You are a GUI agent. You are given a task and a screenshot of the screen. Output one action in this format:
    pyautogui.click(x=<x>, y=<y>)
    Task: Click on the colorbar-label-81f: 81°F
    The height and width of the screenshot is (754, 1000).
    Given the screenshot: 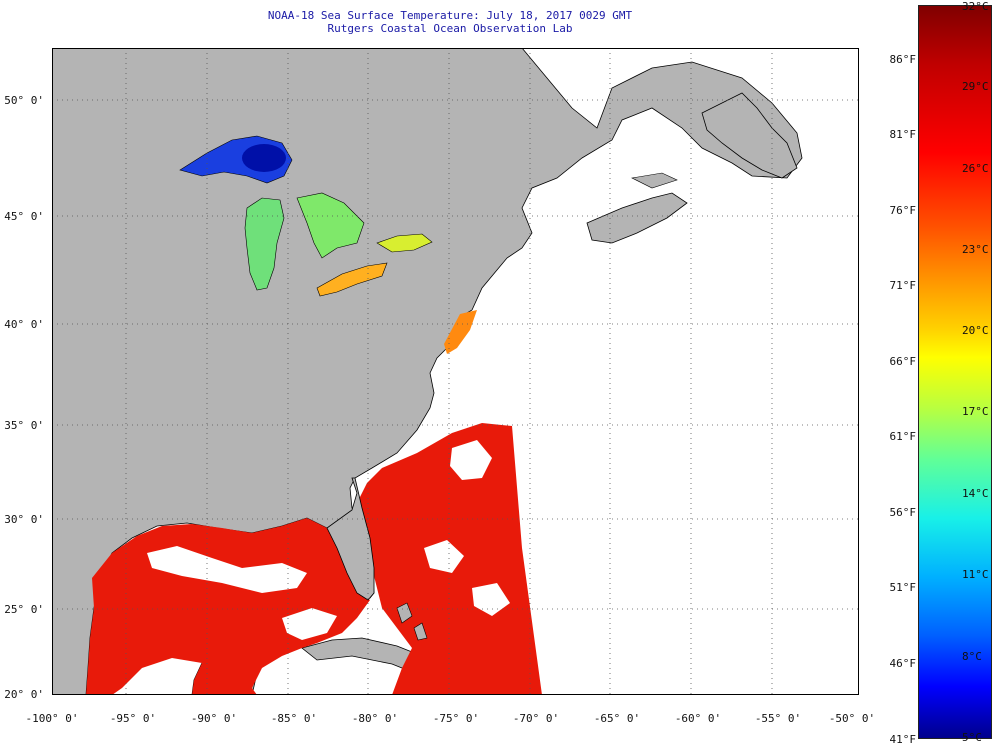 What is the action you would take?
    pyautogui.click(x=903, y=134)
    